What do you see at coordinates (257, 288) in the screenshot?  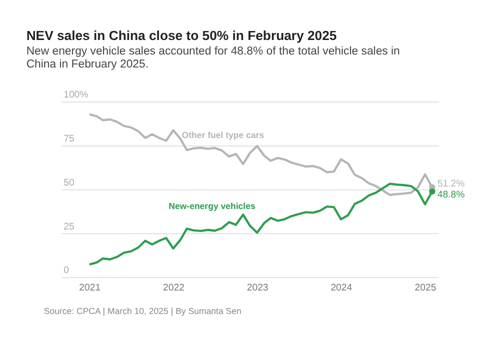 I see `x-tick-label: 2023` at bounding box center [257, 288].